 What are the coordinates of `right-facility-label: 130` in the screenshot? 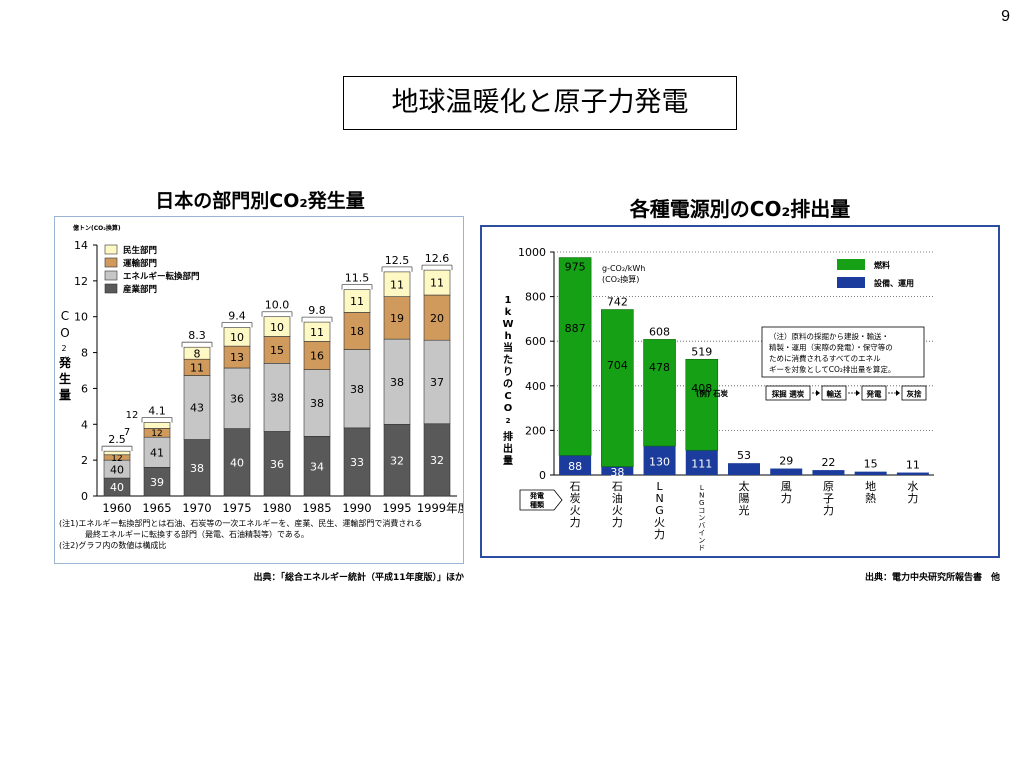 It's located at (659, 462).